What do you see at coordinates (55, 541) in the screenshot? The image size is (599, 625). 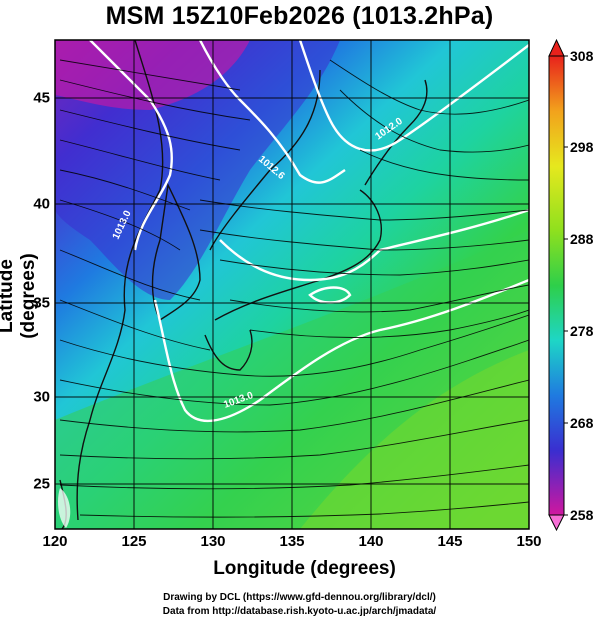 I see `x-tick-label: 120` at bounding box center [55, 541].